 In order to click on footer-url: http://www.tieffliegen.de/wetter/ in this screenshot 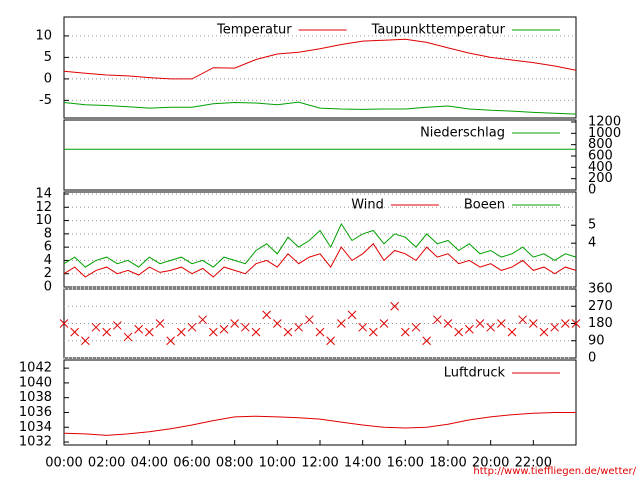, I will do `click(554, 471)`.